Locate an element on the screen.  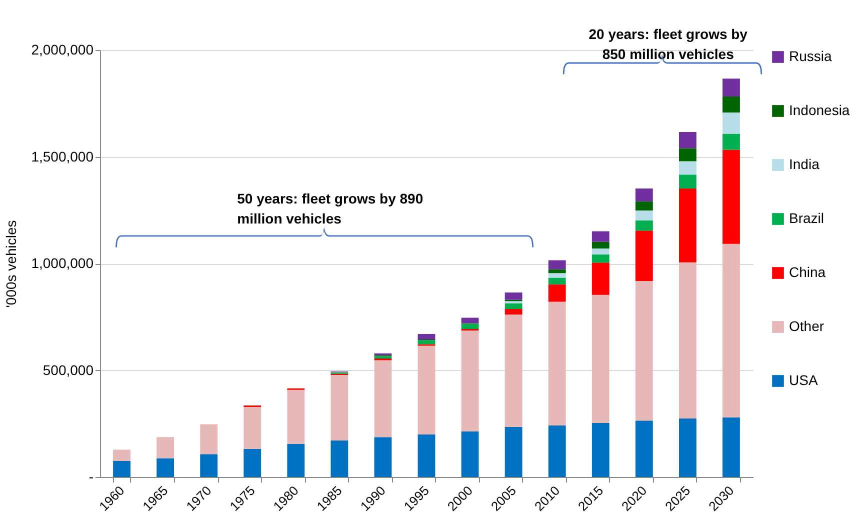
y-tick-label: 1,500,000 is located at coordinates (62, 156).